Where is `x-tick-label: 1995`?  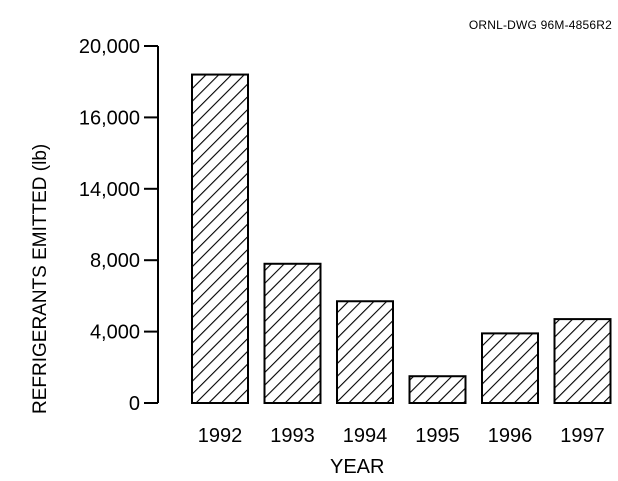 x-tick-label: 1995 is located at coordinates (437, 436).